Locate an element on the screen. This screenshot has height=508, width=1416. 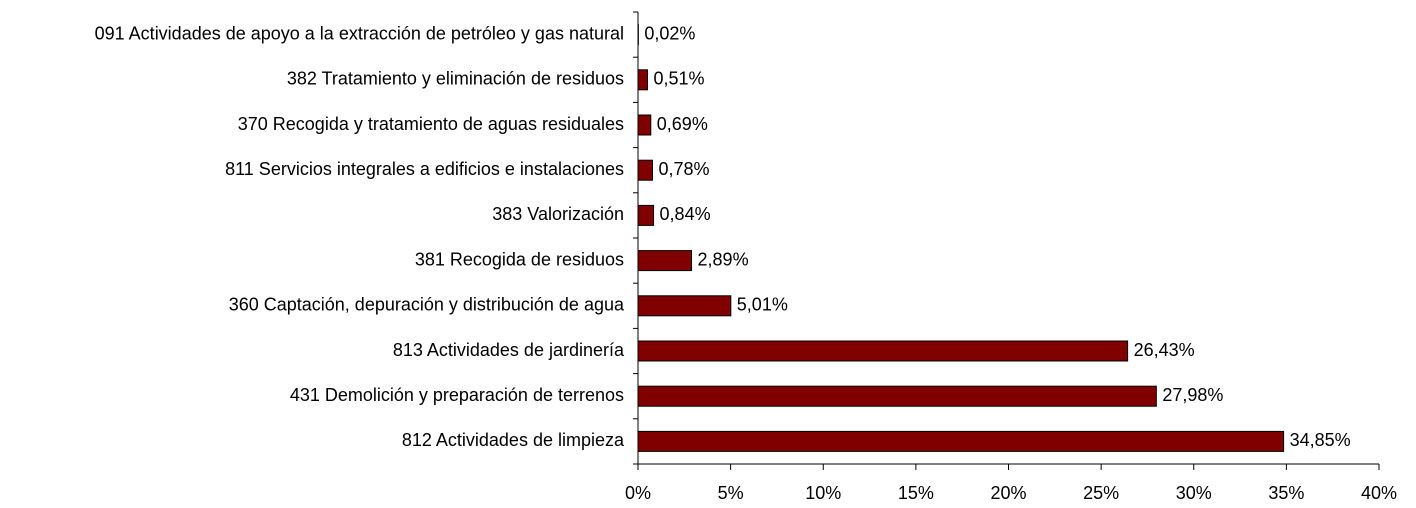
value-label: 2,89% is located at coordinates (723, 259).